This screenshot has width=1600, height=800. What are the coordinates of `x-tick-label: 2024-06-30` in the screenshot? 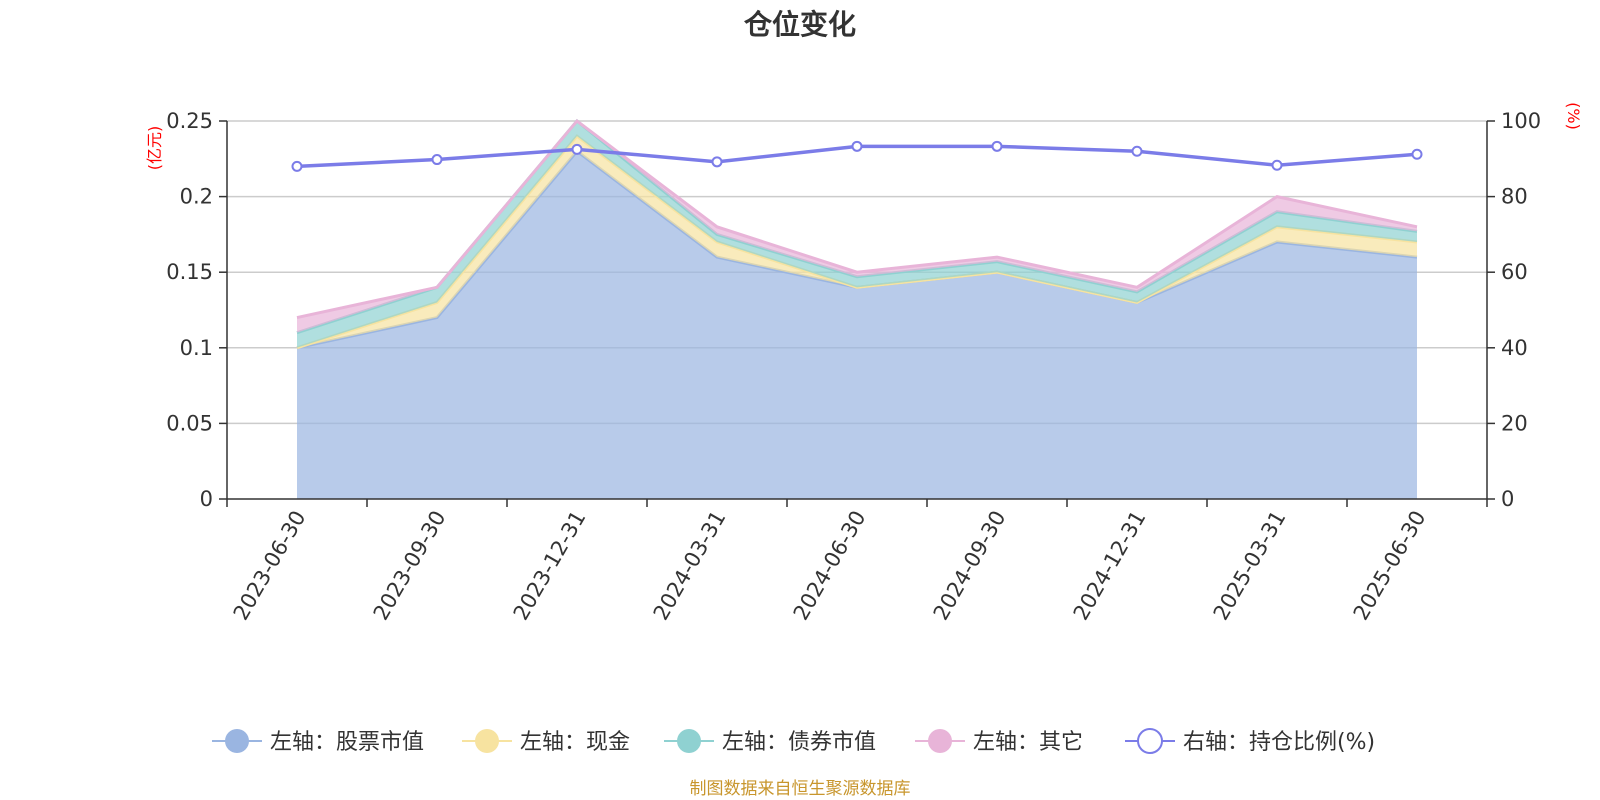 It's located at (830, 566).